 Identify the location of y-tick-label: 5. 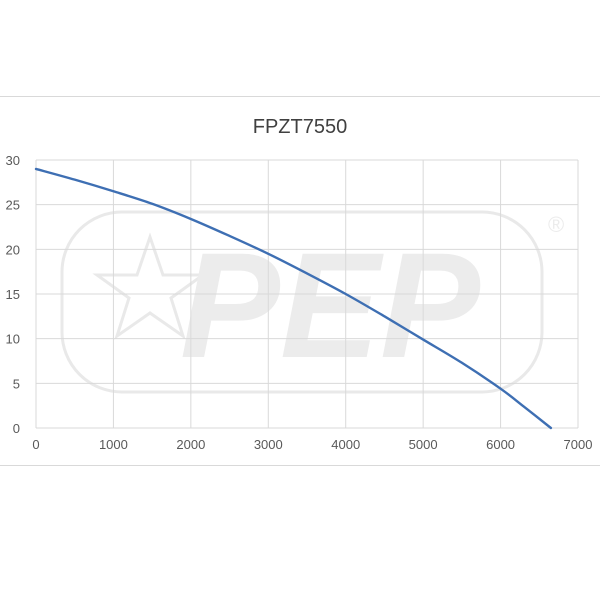
(16, 383).